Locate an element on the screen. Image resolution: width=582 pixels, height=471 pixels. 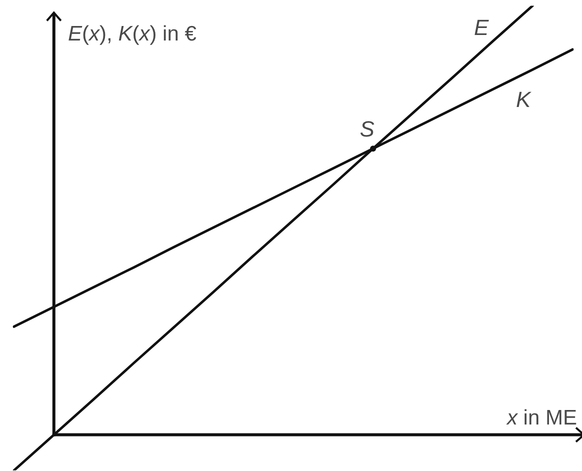
x-axis-title: x in ME is located at coordinates (541, 418).